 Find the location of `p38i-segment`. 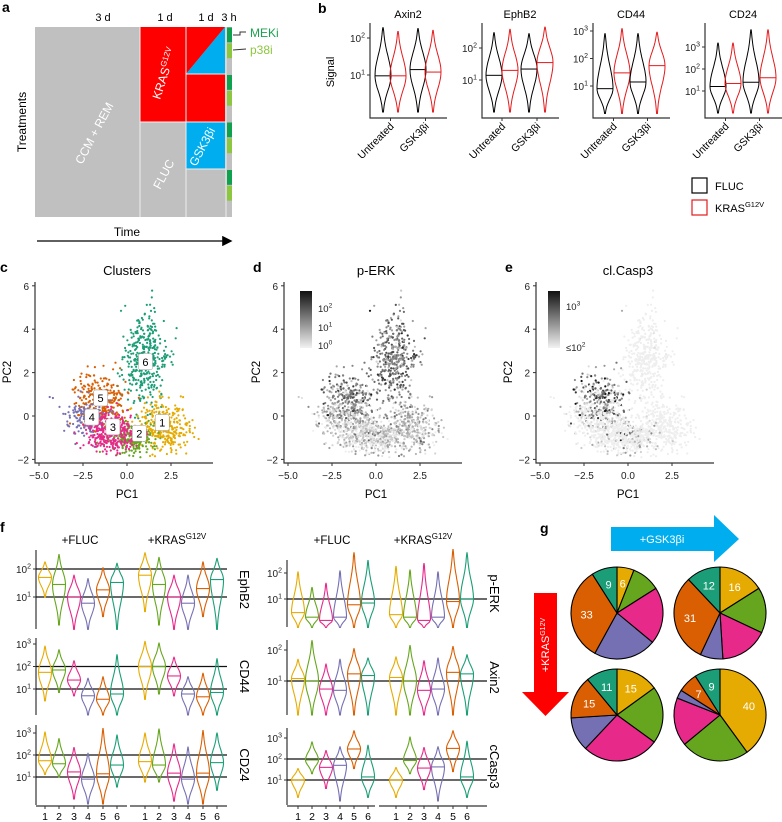

p38i-segment is located at coordinates (229, 51).